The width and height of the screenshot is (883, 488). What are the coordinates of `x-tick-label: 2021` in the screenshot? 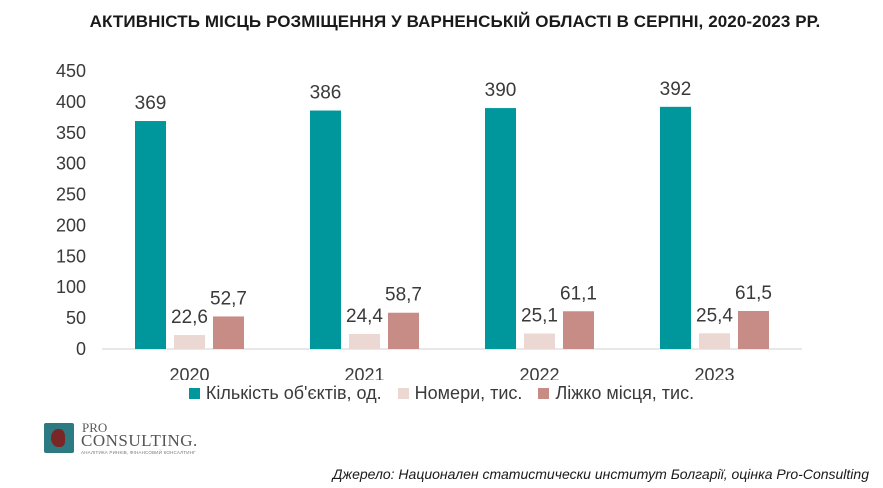 It's located at (364, 372).